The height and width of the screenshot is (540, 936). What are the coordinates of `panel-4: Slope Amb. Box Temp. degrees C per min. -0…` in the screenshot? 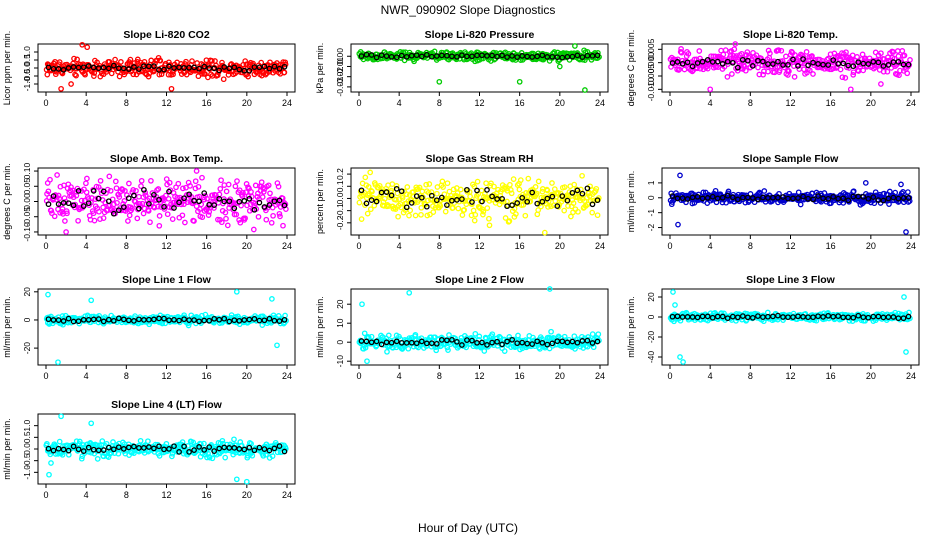 It's located at (149, 202).